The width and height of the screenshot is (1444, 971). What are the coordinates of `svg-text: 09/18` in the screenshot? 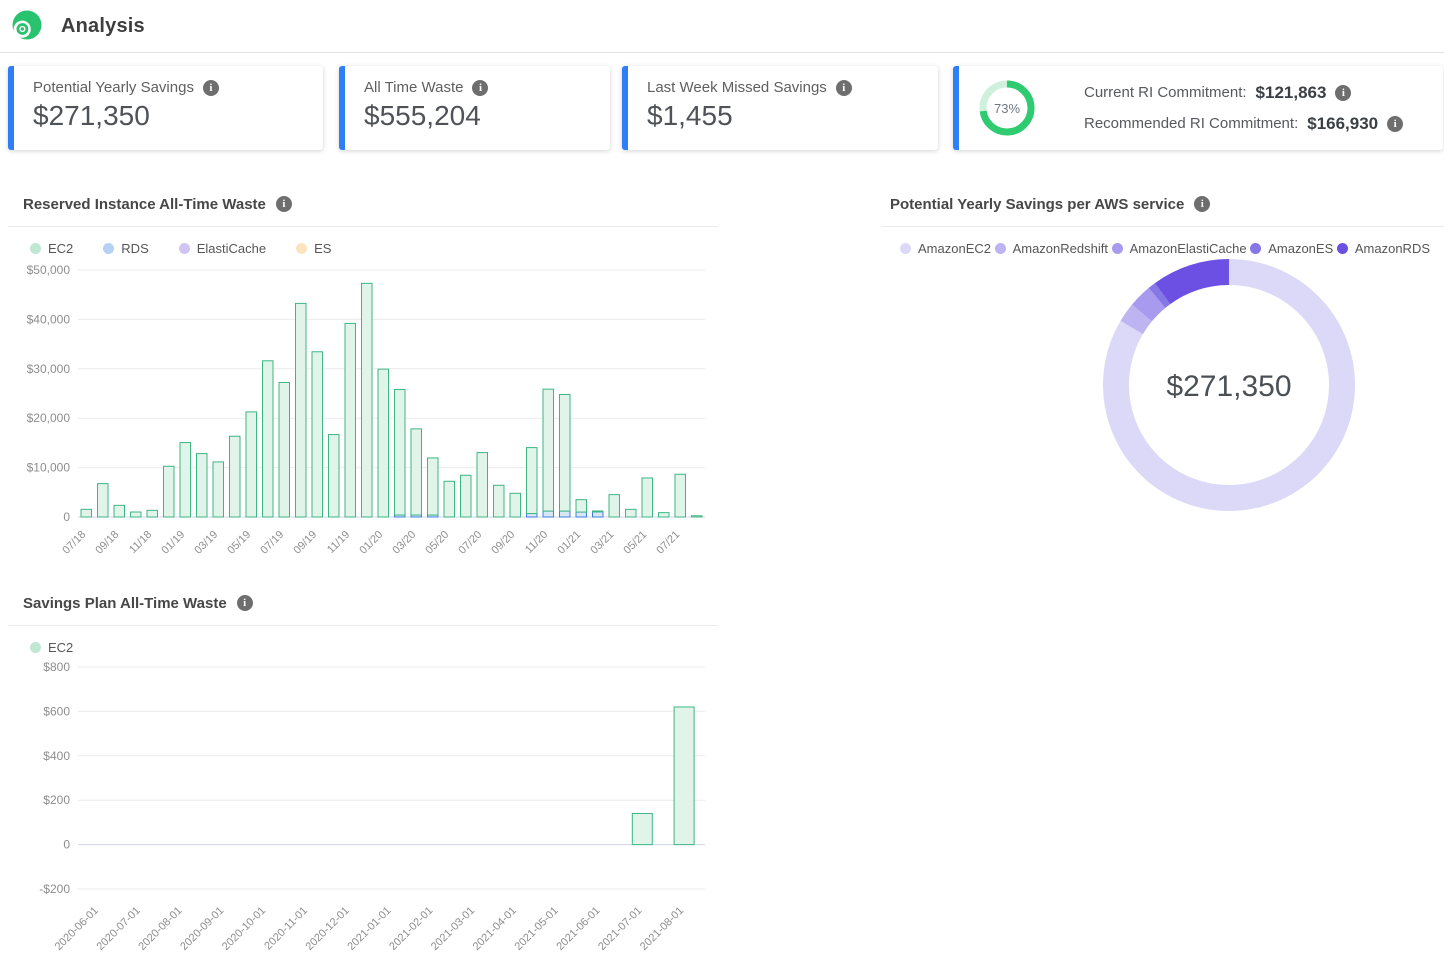 It's located at (107, 543).